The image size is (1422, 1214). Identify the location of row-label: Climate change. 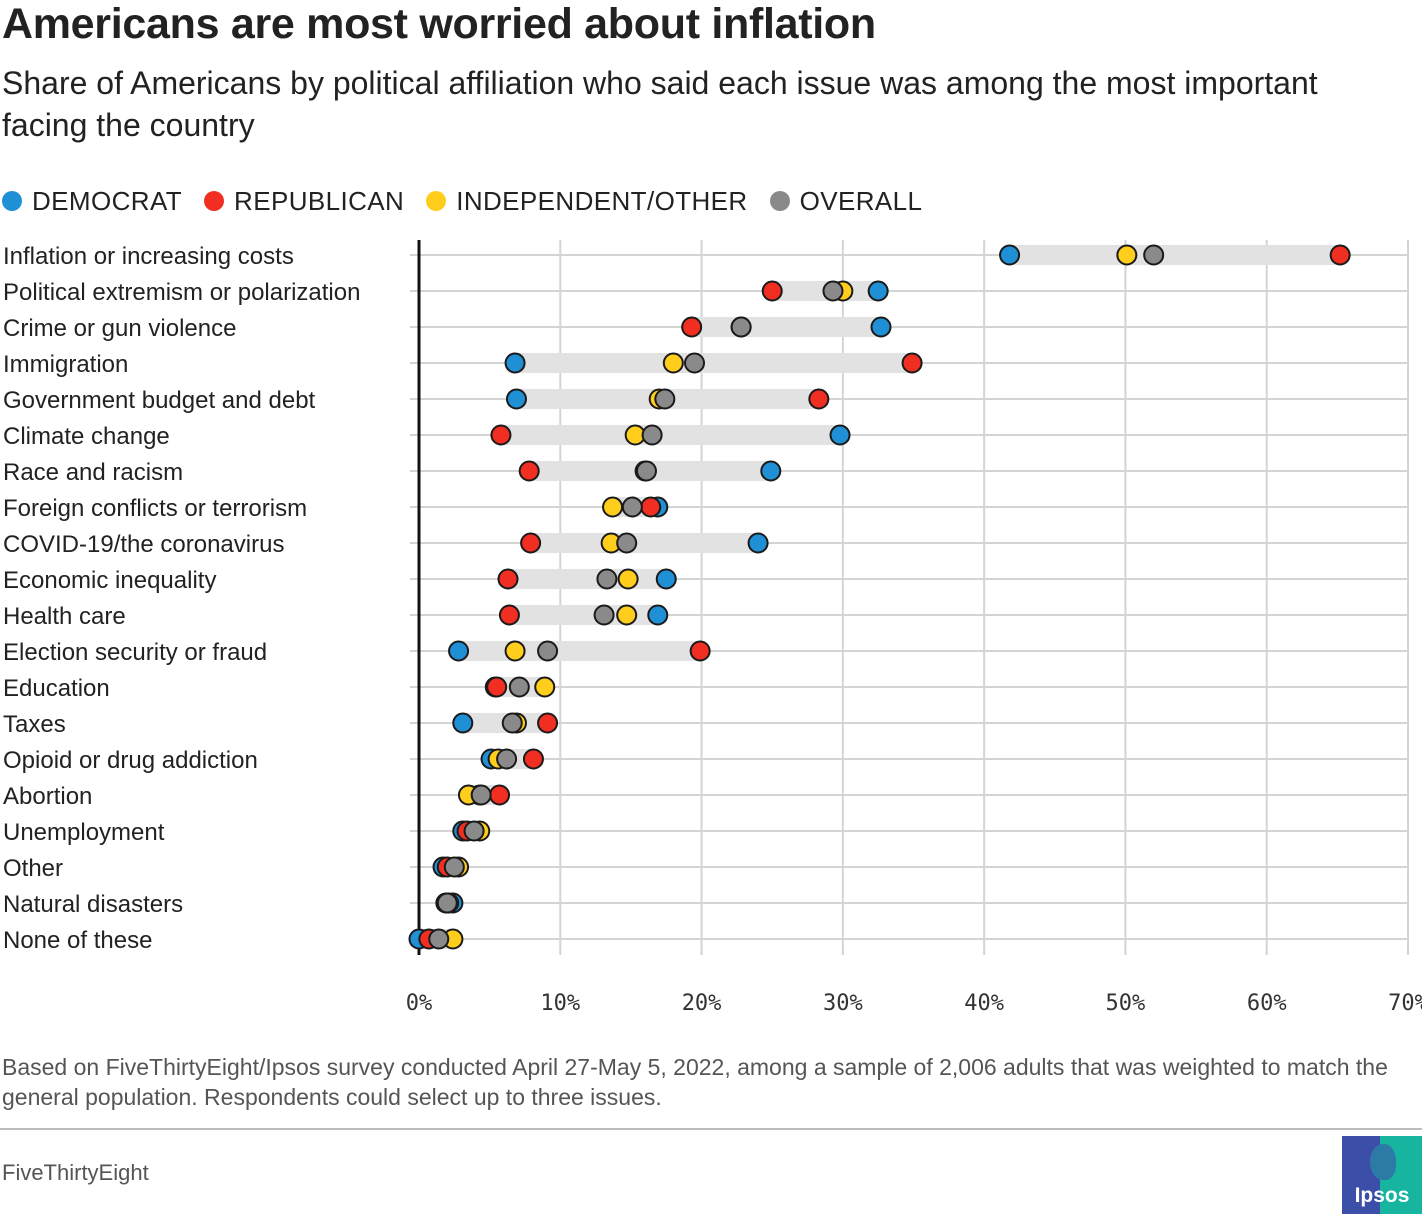
(86, 436).